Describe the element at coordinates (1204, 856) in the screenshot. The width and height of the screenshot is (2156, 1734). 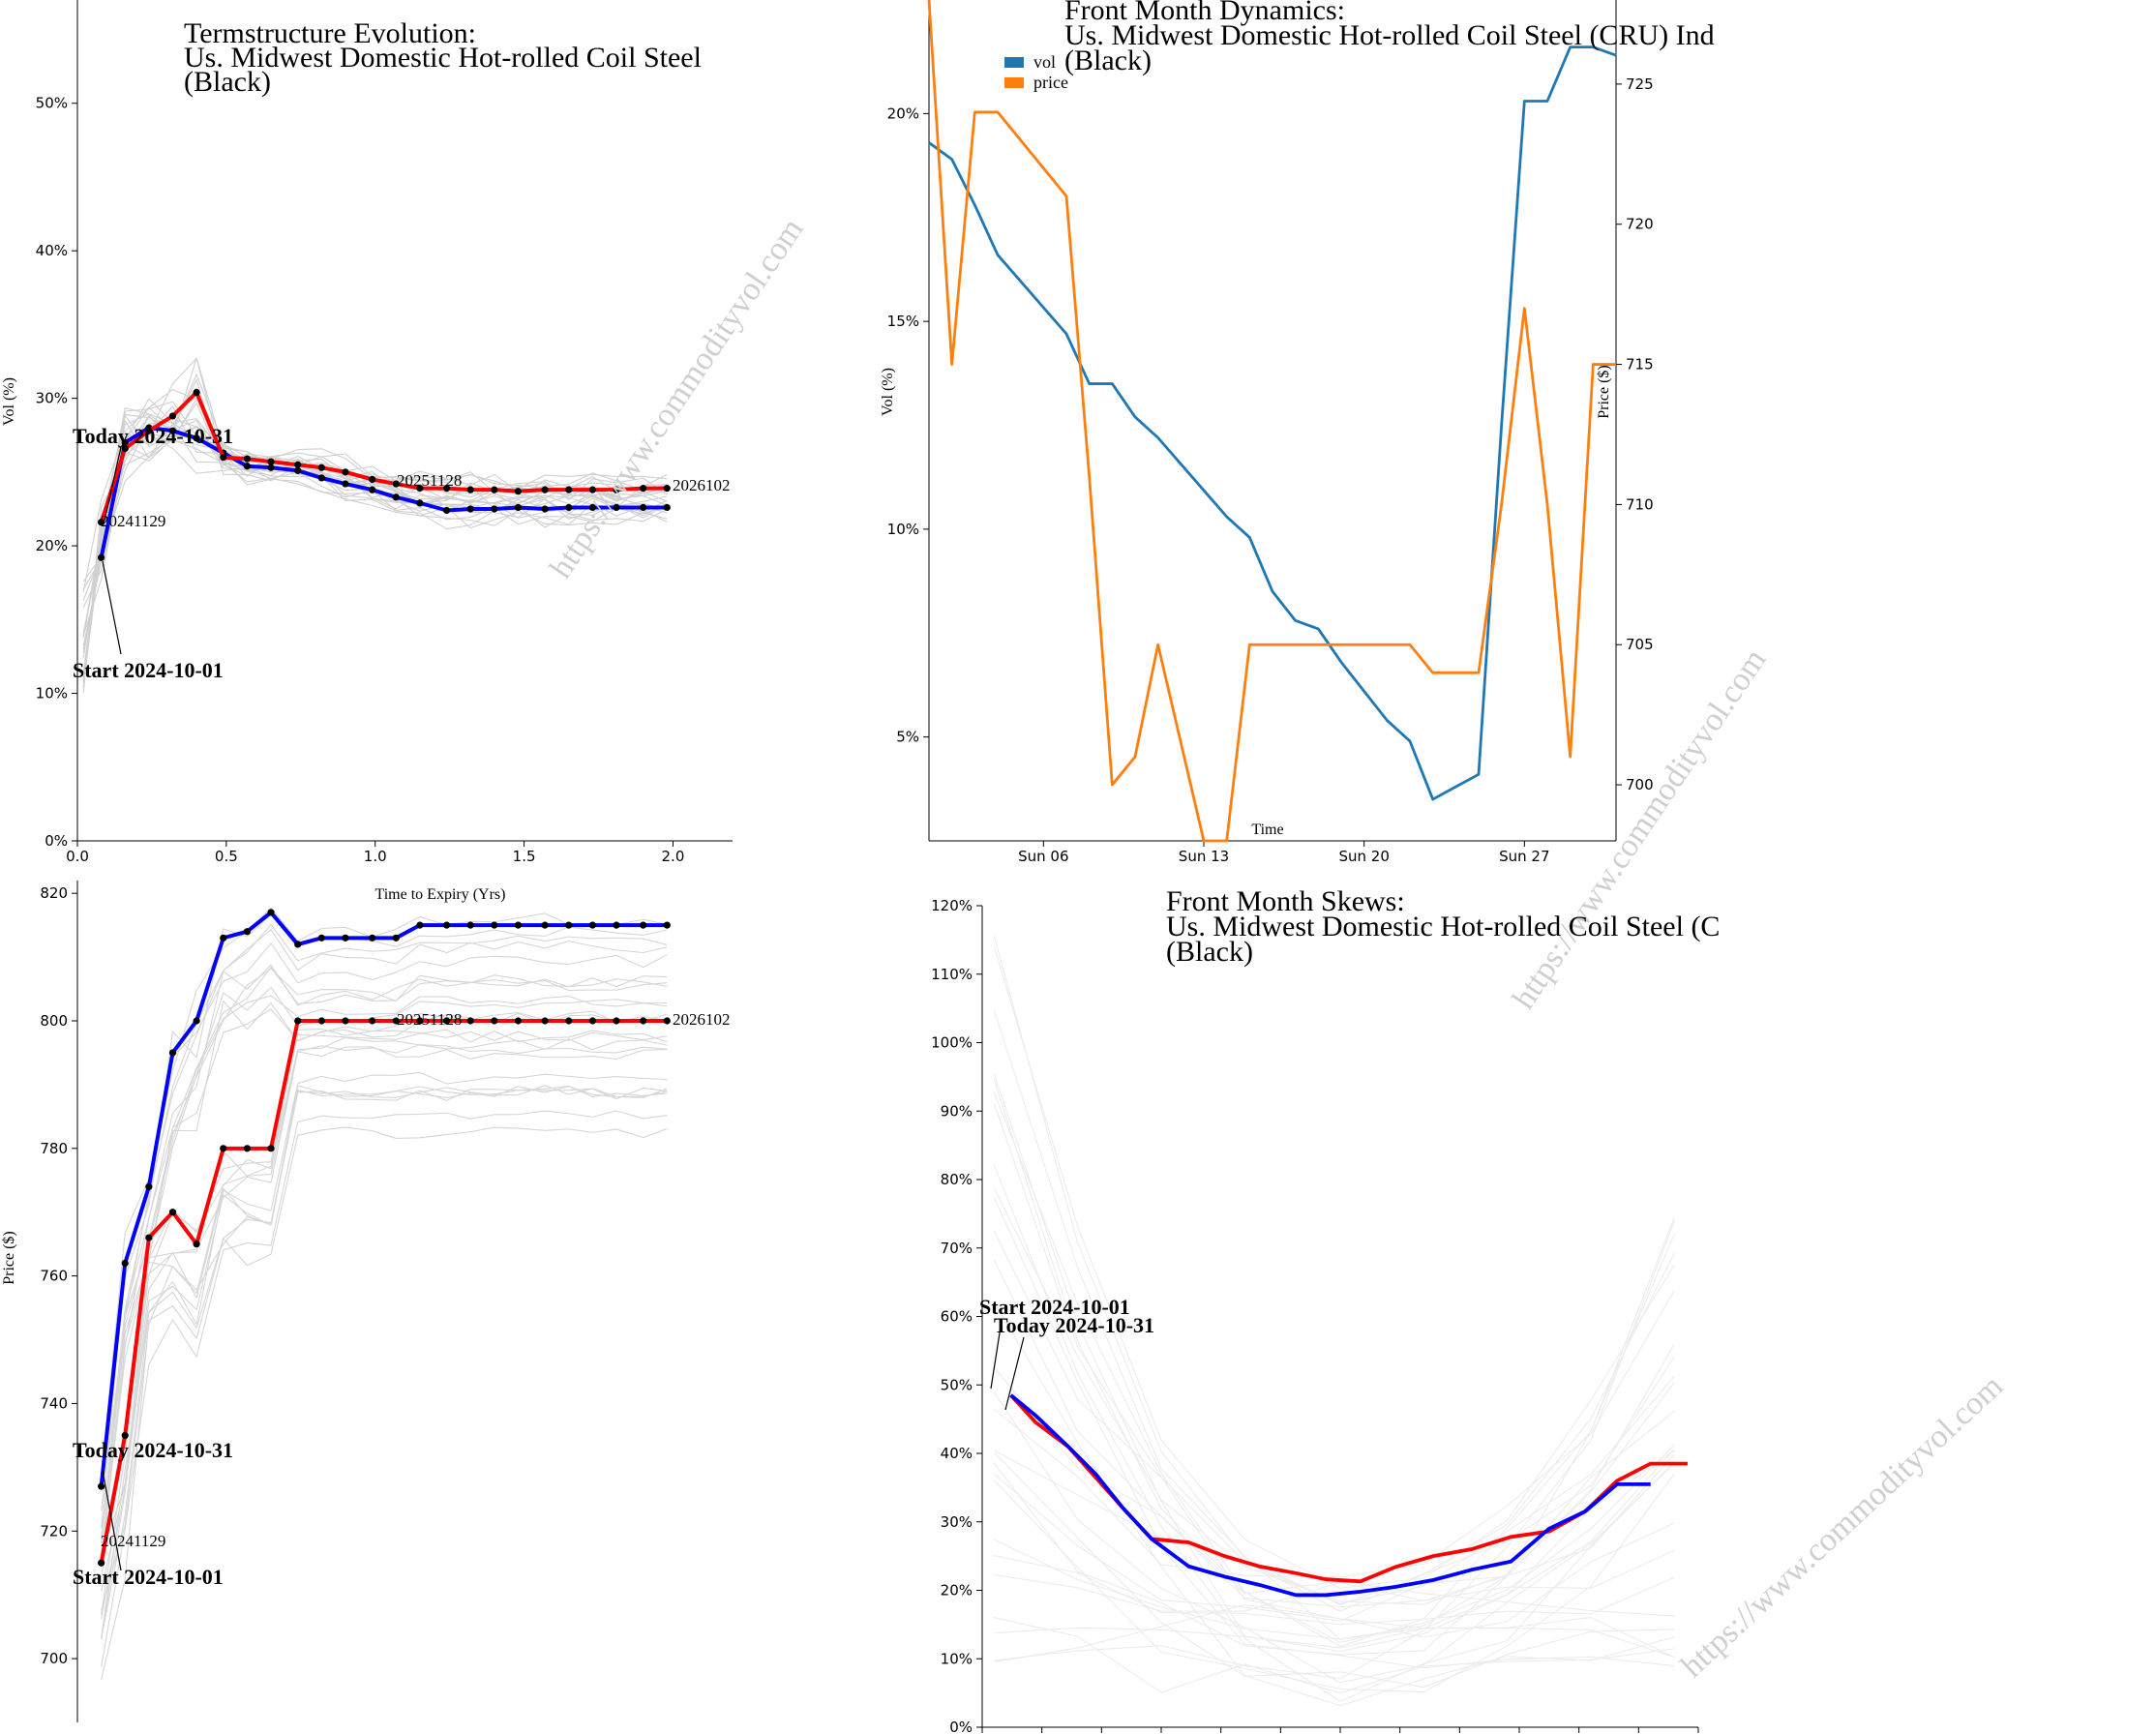
I see `x-tick-label: Sun 13` at that location.